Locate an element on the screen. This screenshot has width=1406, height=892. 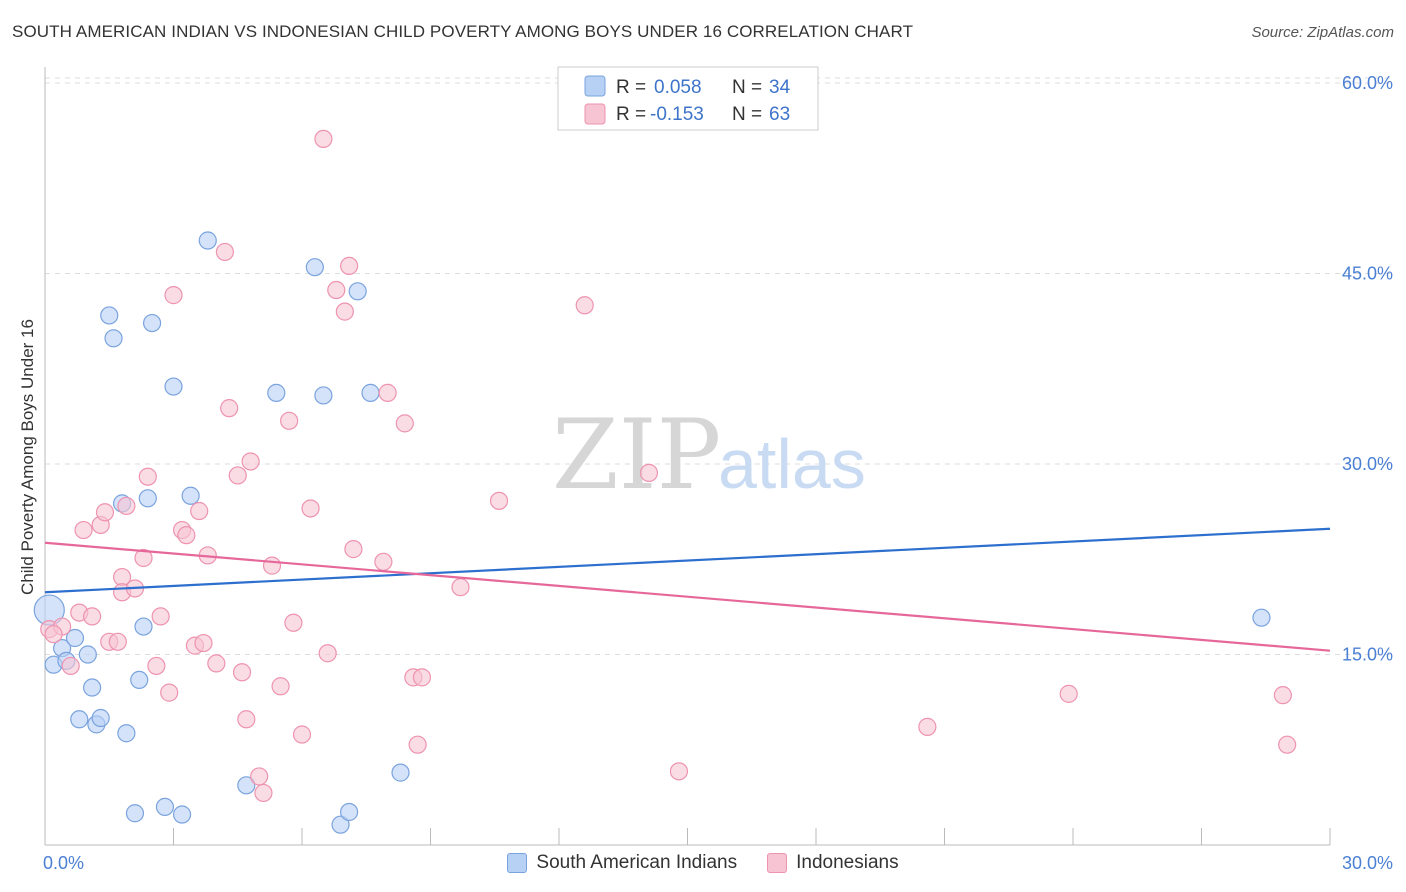
y-tick-label: 45.0% is located at coordinates (1367, 274).